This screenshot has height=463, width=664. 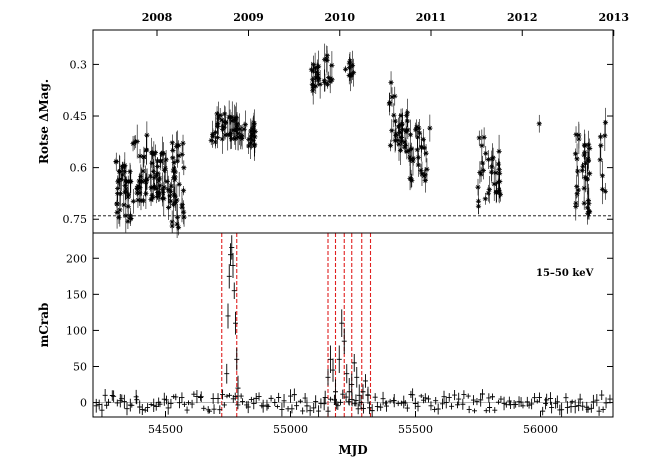 What do you see at coordinates (79, 64) in the screenshot?
I see `y-tick-label: 0.3` at bounding box center [79, 64].